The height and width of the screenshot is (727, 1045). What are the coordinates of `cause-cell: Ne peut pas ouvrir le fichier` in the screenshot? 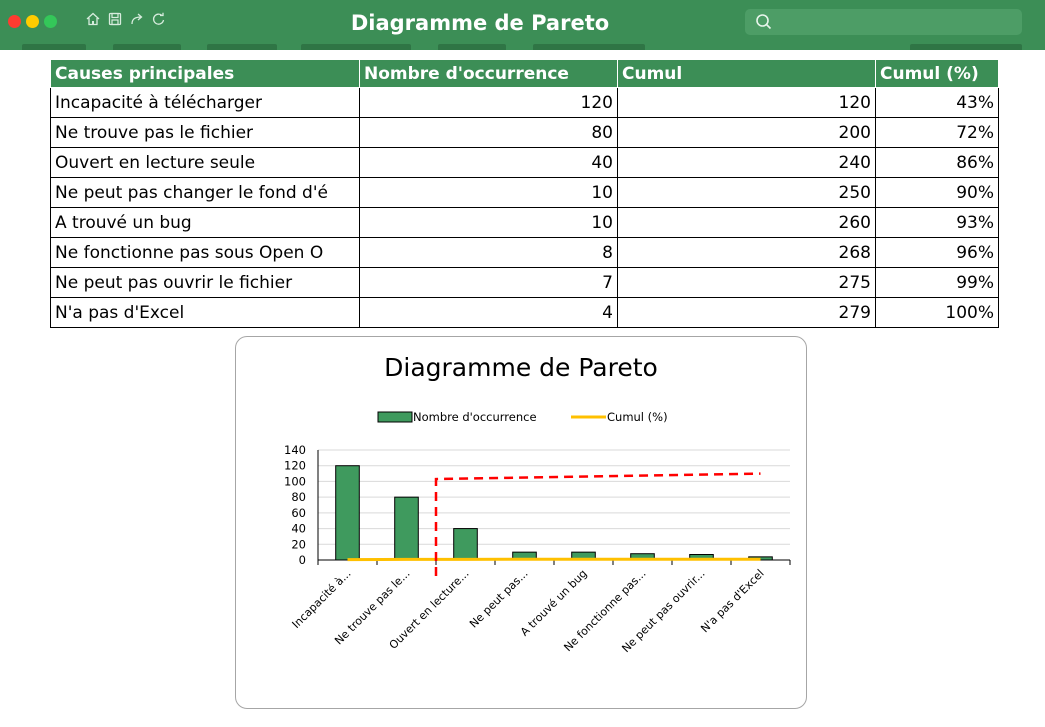 It's located at (205, 282).